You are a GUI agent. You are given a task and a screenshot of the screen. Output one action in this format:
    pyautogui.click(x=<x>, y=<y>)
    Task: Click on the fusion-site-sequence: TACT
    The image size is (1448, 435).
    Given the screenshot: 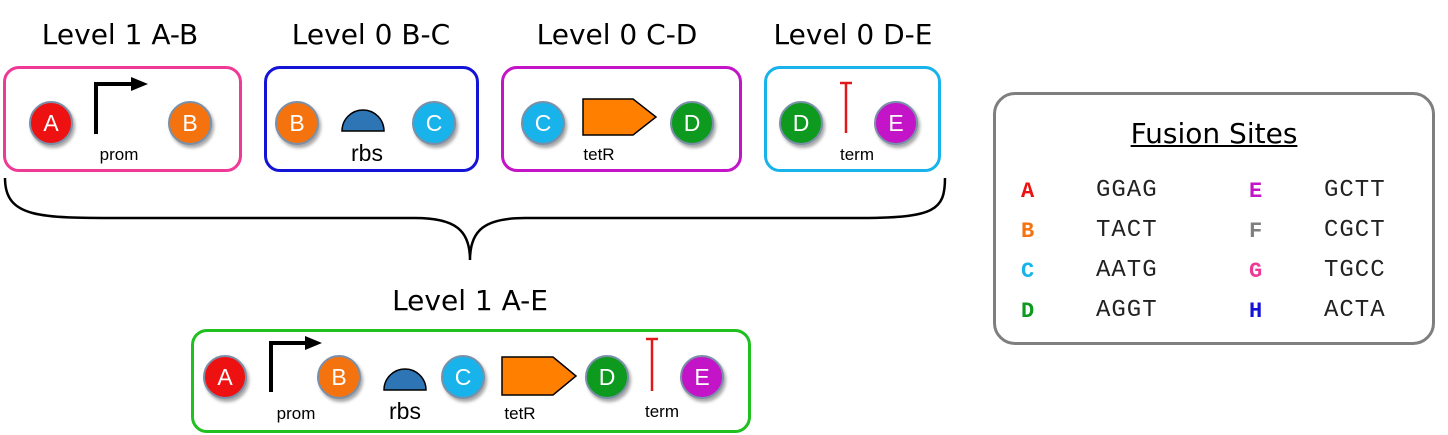 What is the action you would take?
    pyautogui.click(x=1127, y=230)
    